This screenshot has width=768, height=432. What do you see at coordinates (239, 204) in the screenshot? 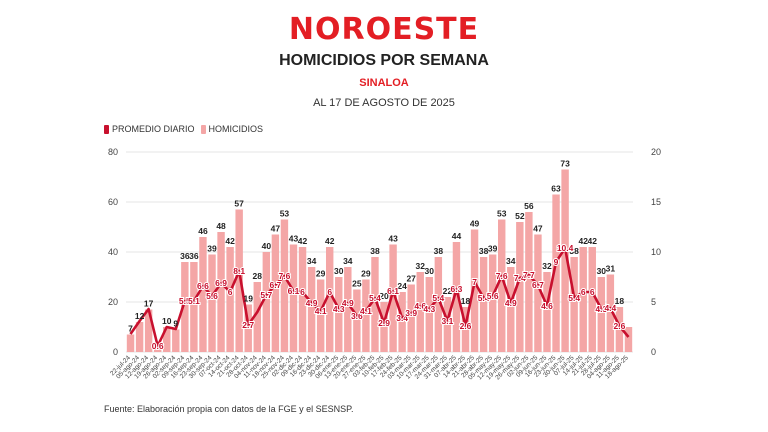
I see `bar-data-label: 57` at bounding box center [239, 204].